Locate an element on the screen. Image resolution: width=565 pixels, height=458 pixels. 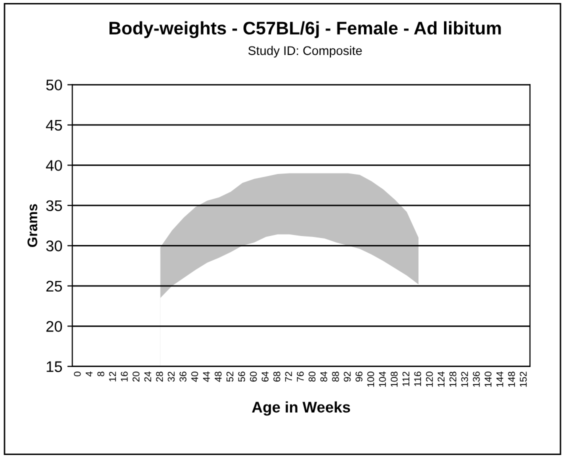
x-tick-label: 144 is located at coordinates (500, 379).